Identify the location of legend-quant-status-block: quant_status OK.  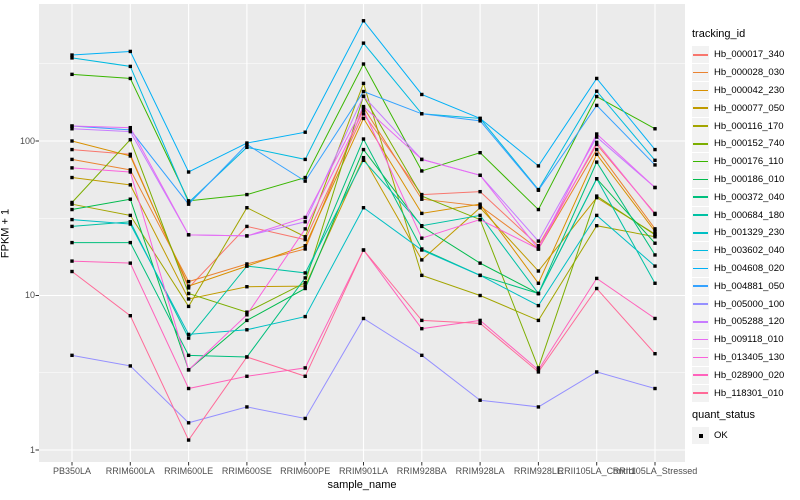
(745, 427).